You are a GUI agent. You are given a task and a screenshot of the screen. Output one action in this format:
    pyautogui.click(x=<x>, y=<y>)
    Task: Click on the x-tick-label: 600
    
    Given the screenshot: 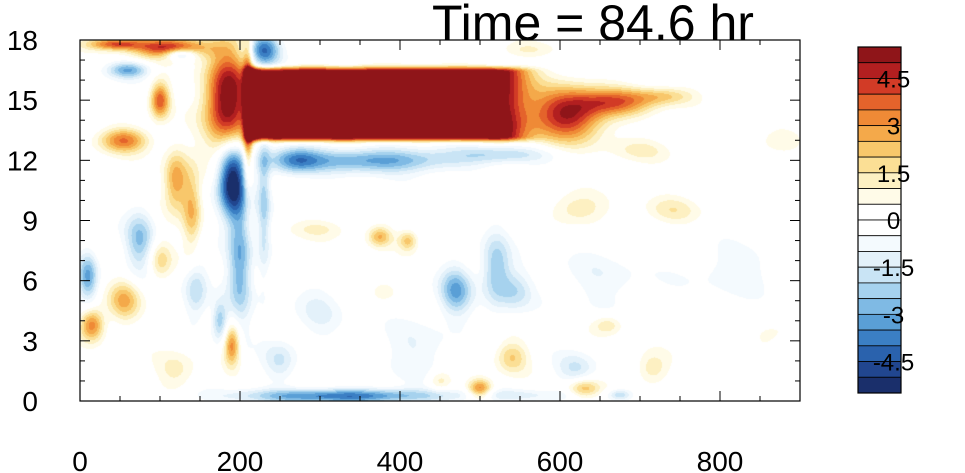 What is the action you would take?
    pyautogui.click(x=560, y=459)
    